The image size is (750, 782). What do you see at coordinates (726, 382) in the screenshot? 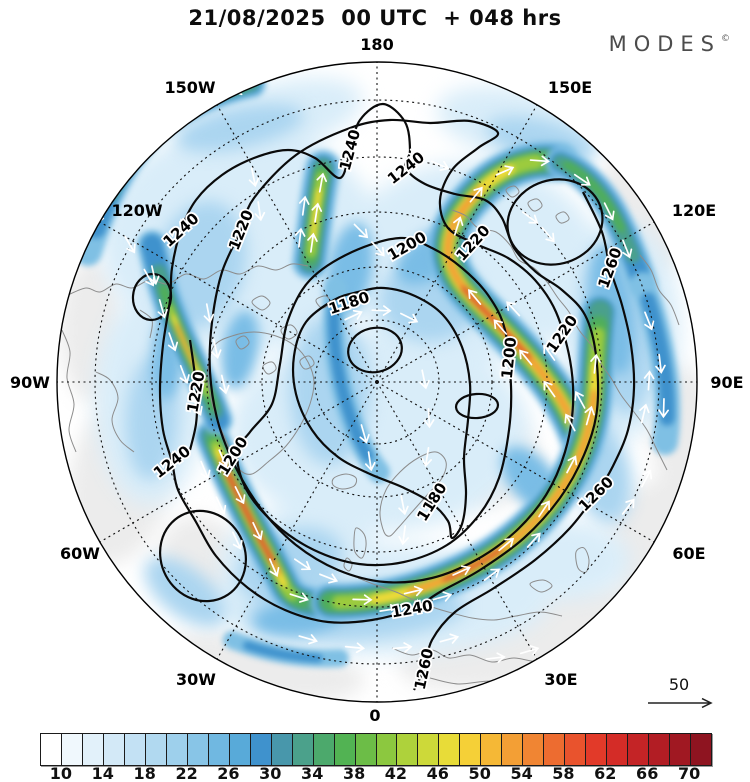
I see `lon-label-e90: 90E` at bounding box center [726, 382].